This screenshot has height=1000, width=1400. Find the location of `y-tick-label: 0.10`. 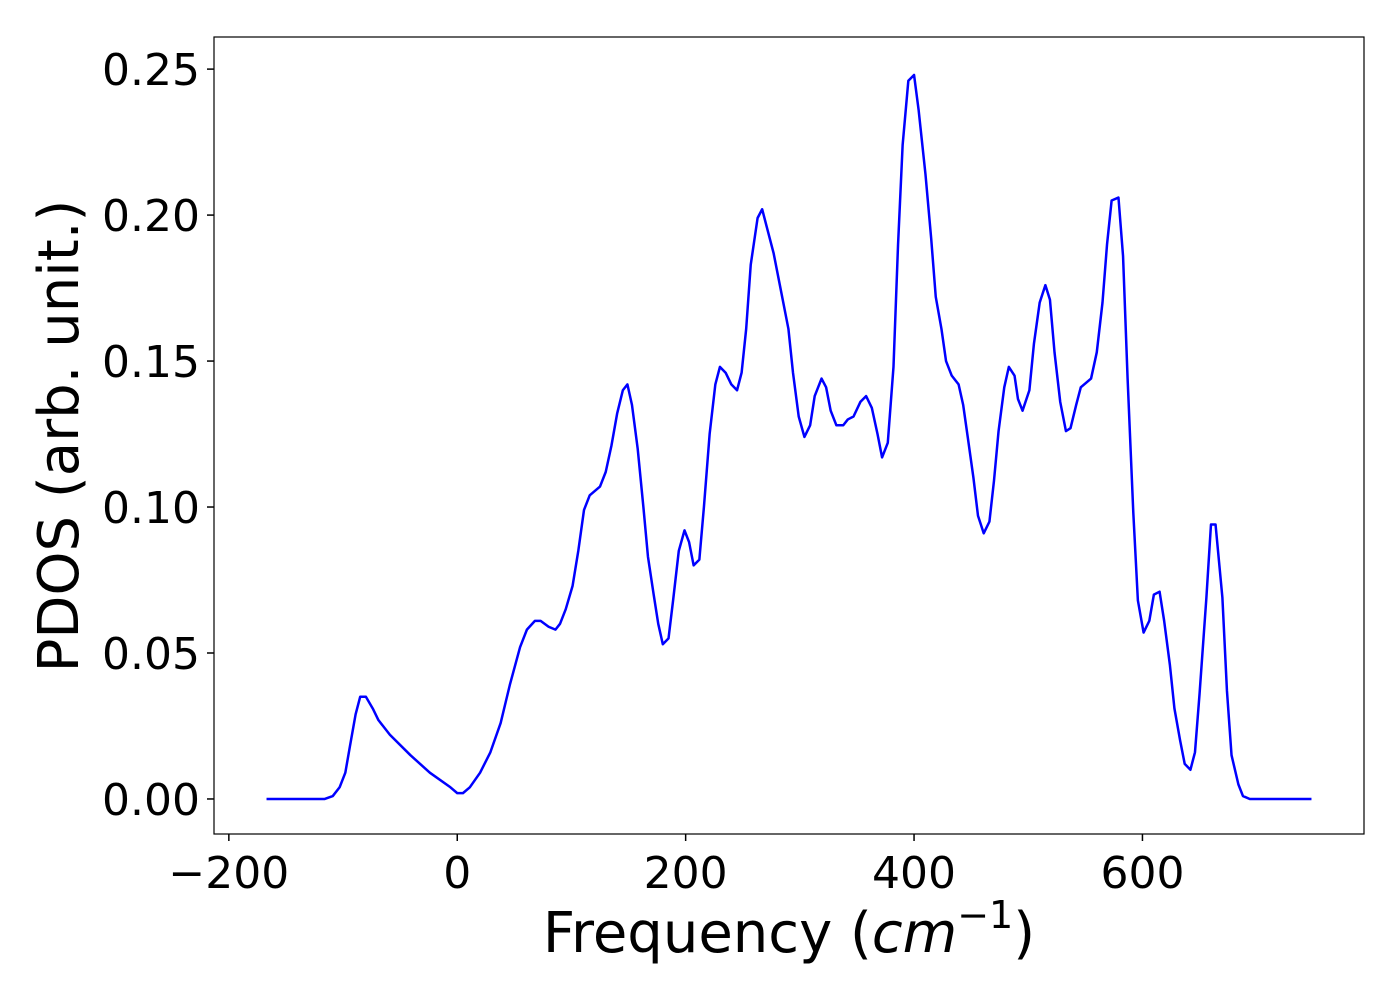

y-tick-label: 0.10 is located at coordinates (151, 508).